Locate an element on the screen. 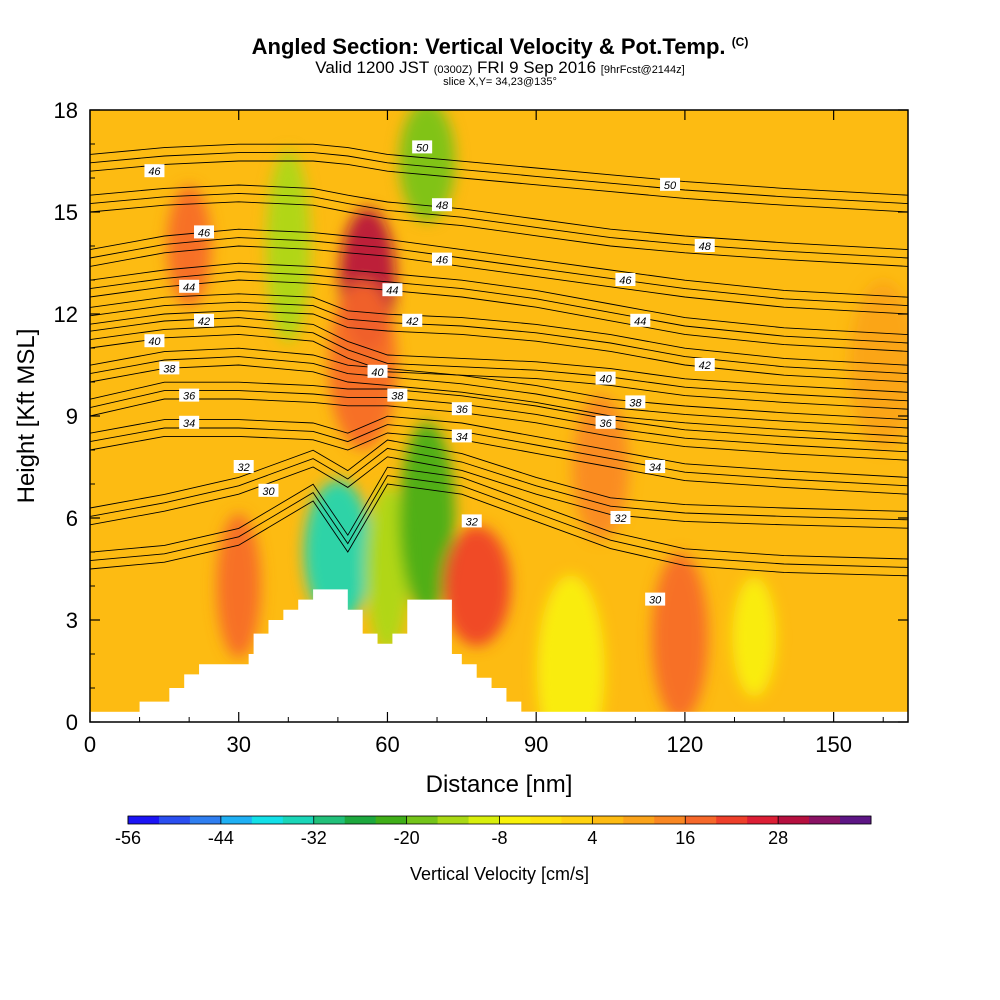  contour-label-text: 40 is located at coordinates (377, 373).